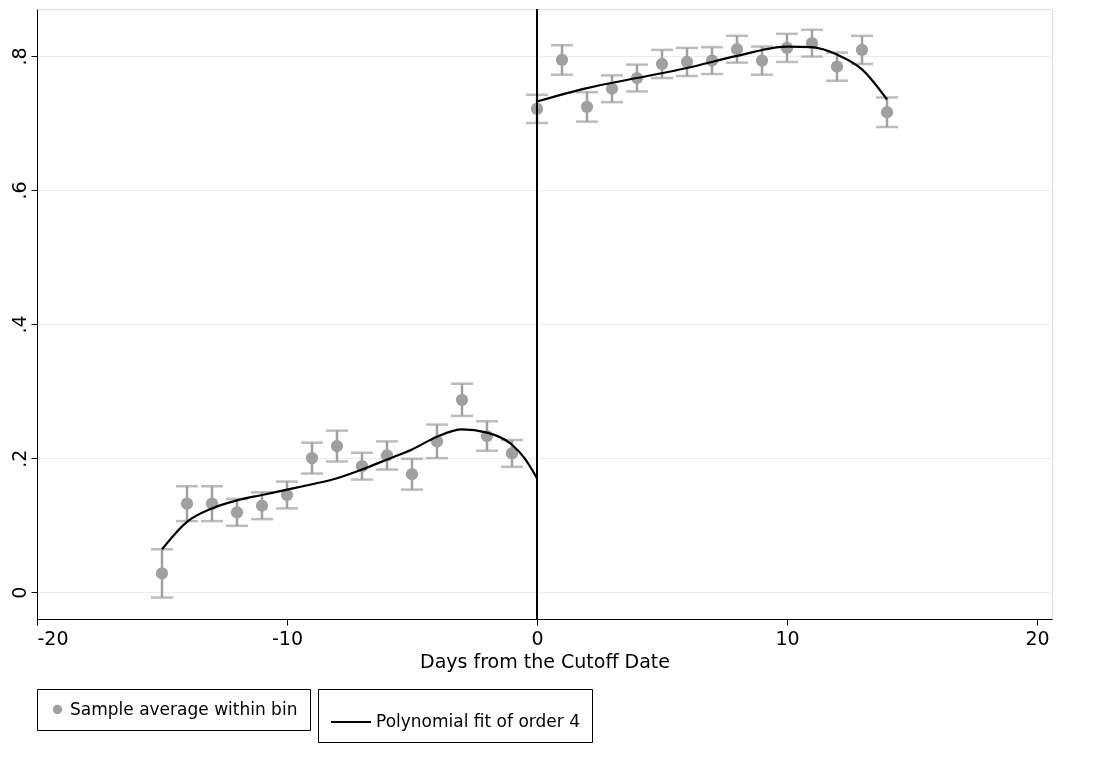  What do you see at coordinates (53, 637) in the screenshot?
I see `x-tick-label: -20` at bounding box center [53, 637].